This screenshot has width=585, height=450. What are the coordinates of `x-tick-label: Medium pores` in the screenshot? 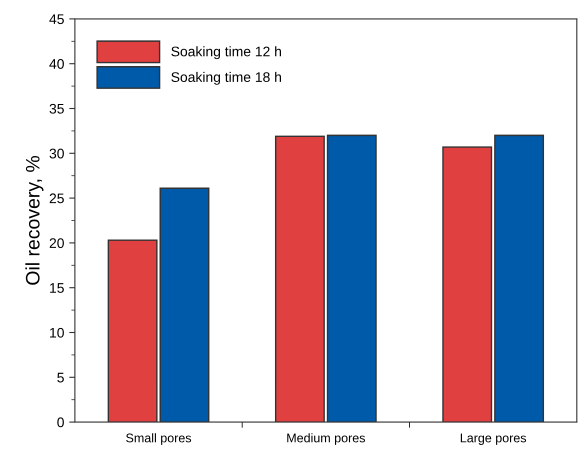 It's located at (326, 439).